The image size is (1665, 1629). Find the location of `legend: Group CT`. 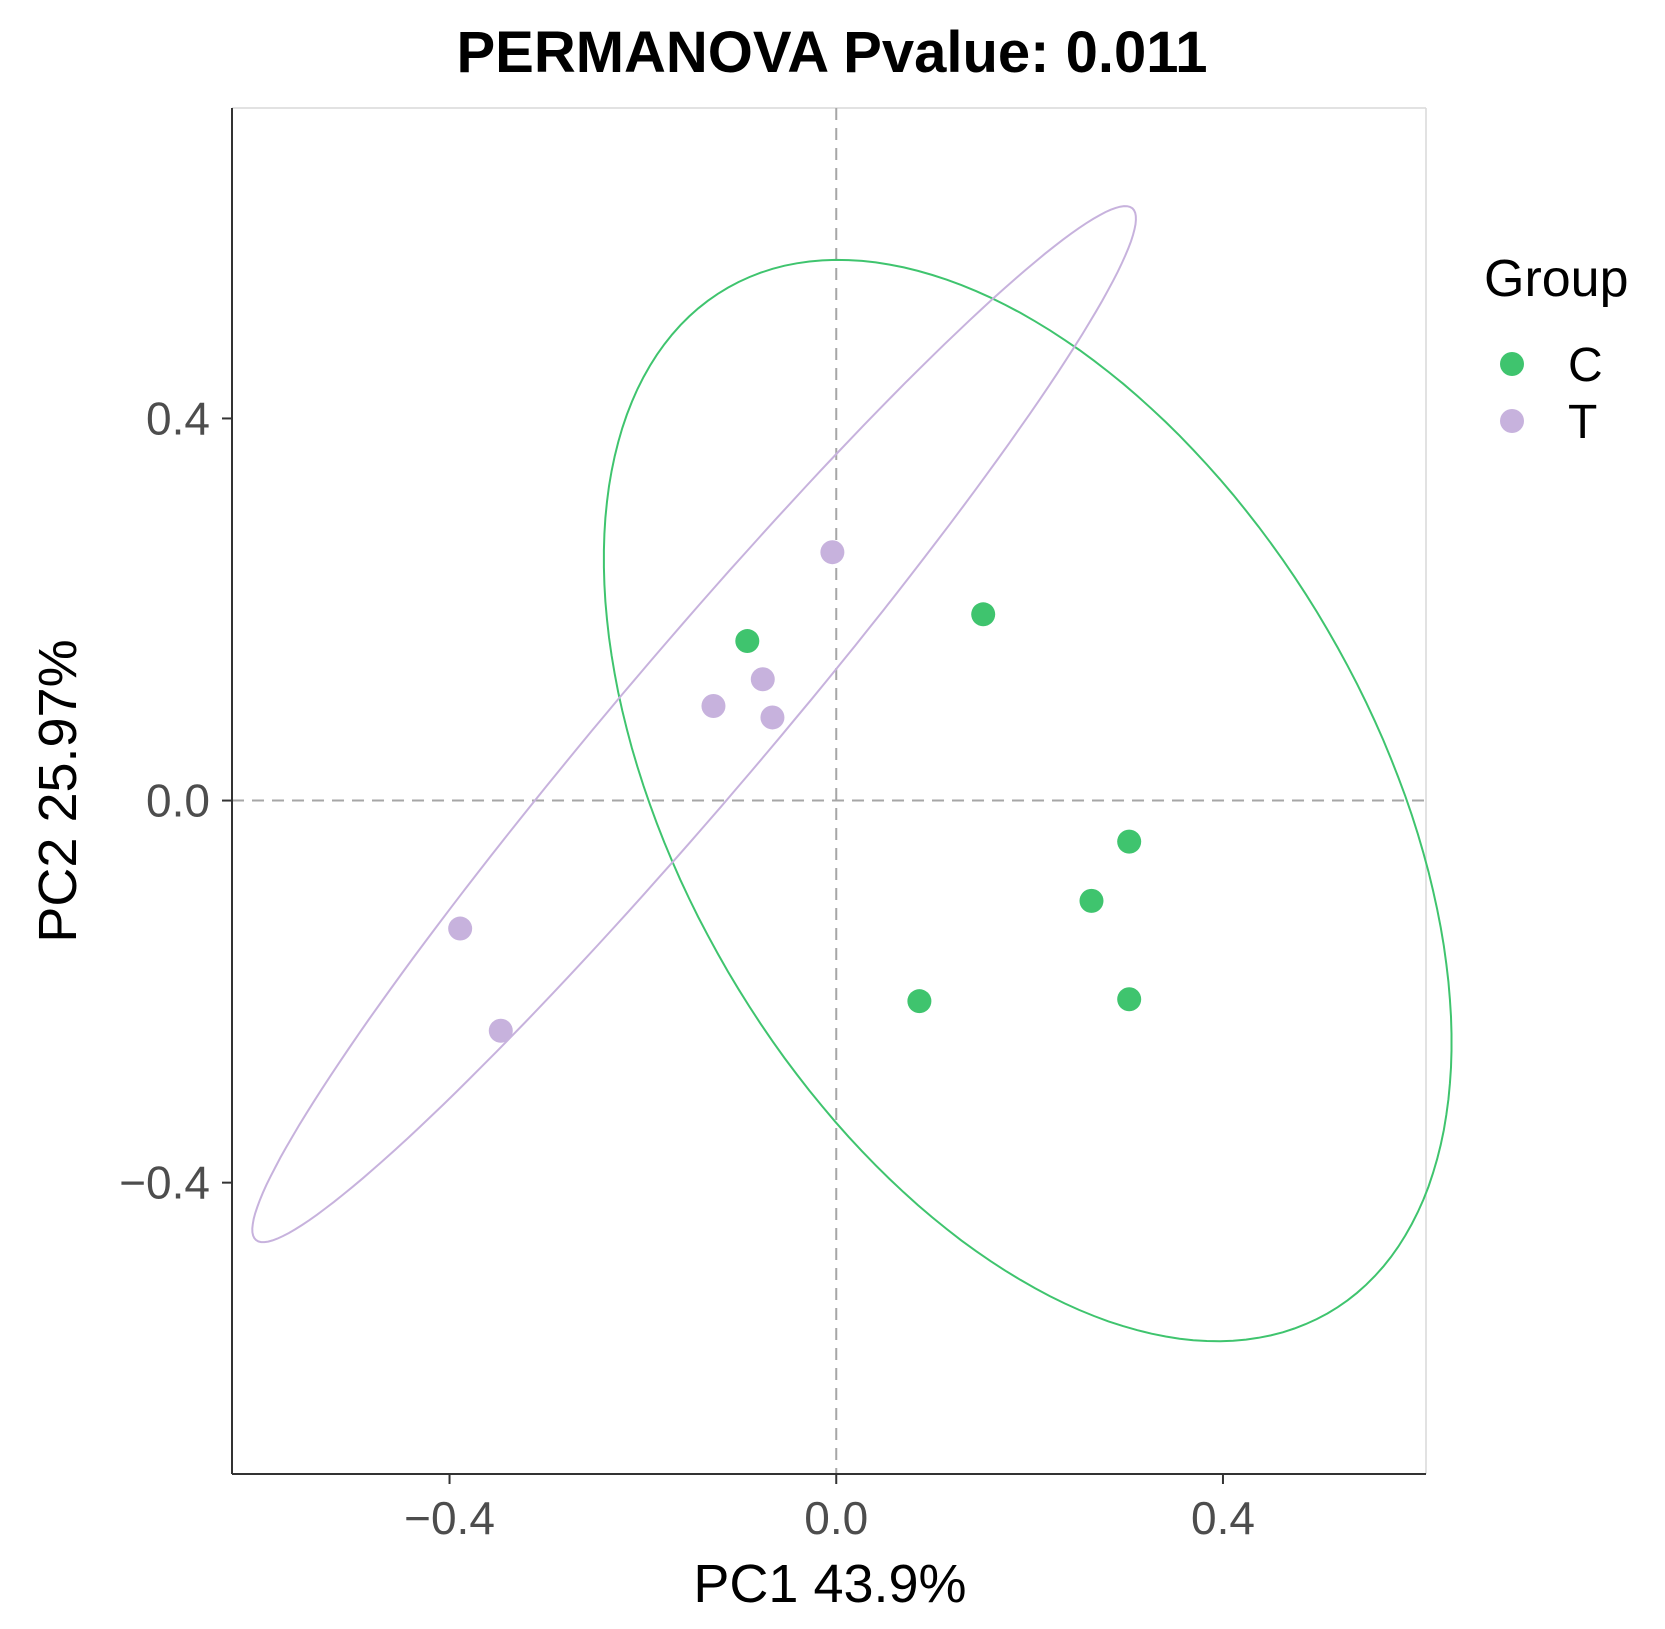

legend: Group CT is located at coordinates (1556, 349).